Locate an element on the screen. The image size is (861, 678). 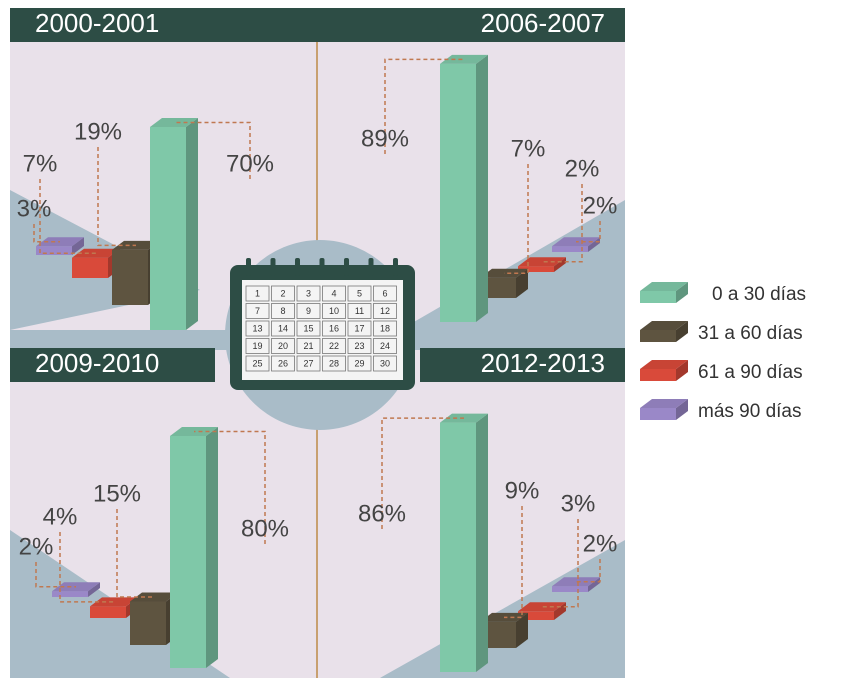
calendar-day: 27 is located at coordinates (308, 363).